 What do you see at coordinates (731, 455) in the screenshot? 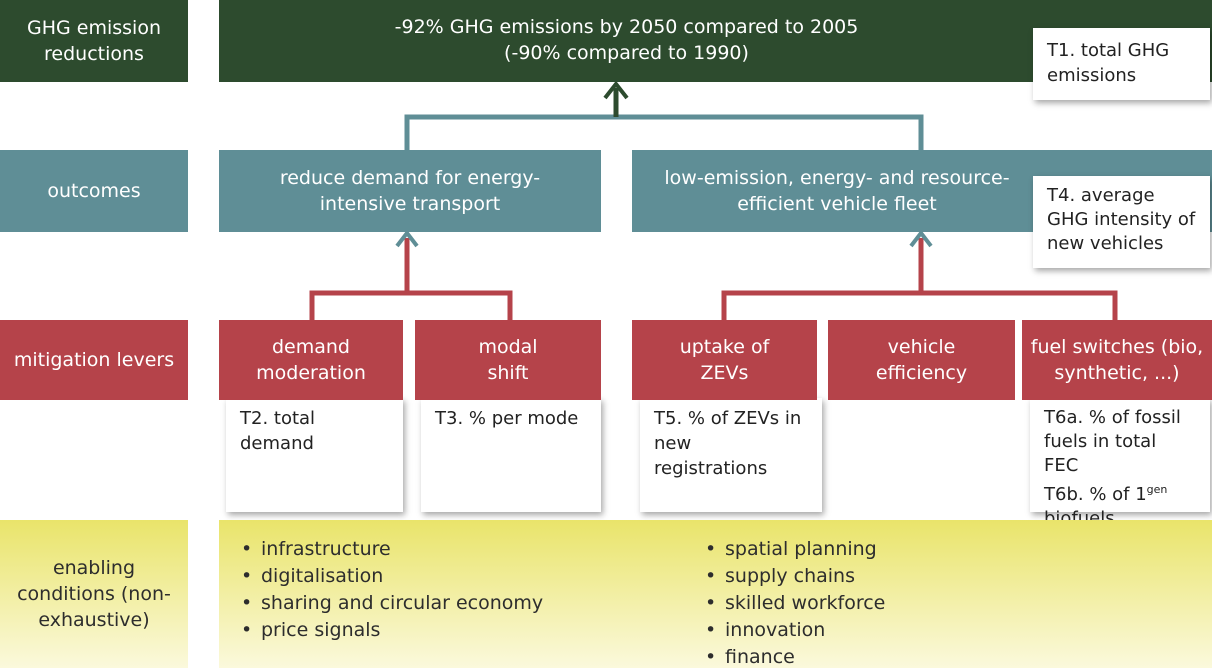
I see `indicator-card: T5. % of ZEVs in new registrations` at bounding box center [731, 455].